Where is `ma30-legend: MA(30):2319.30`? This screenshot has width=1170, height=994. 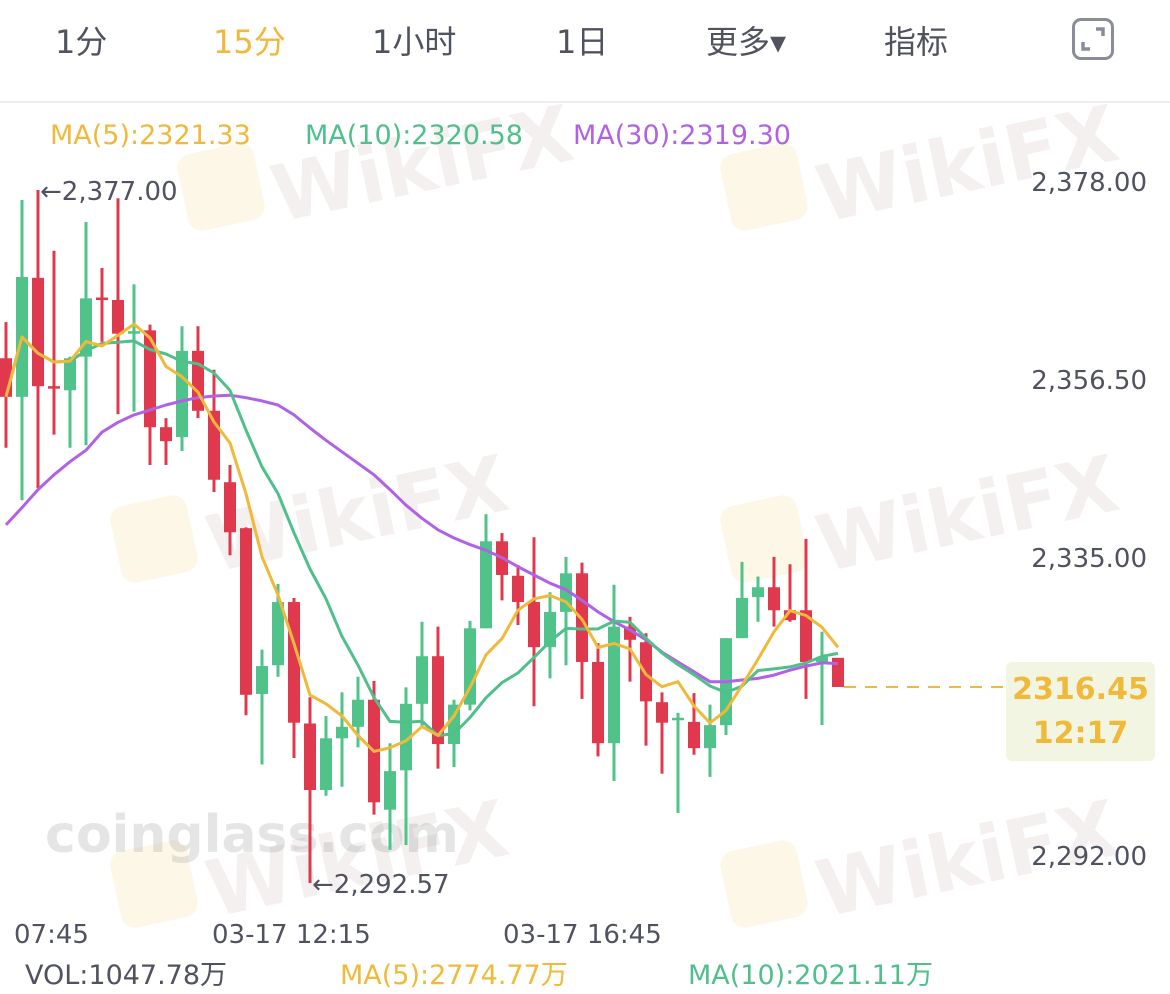
ma30-legend: MA(30):2319.30 is located at coordinates (682, 135).